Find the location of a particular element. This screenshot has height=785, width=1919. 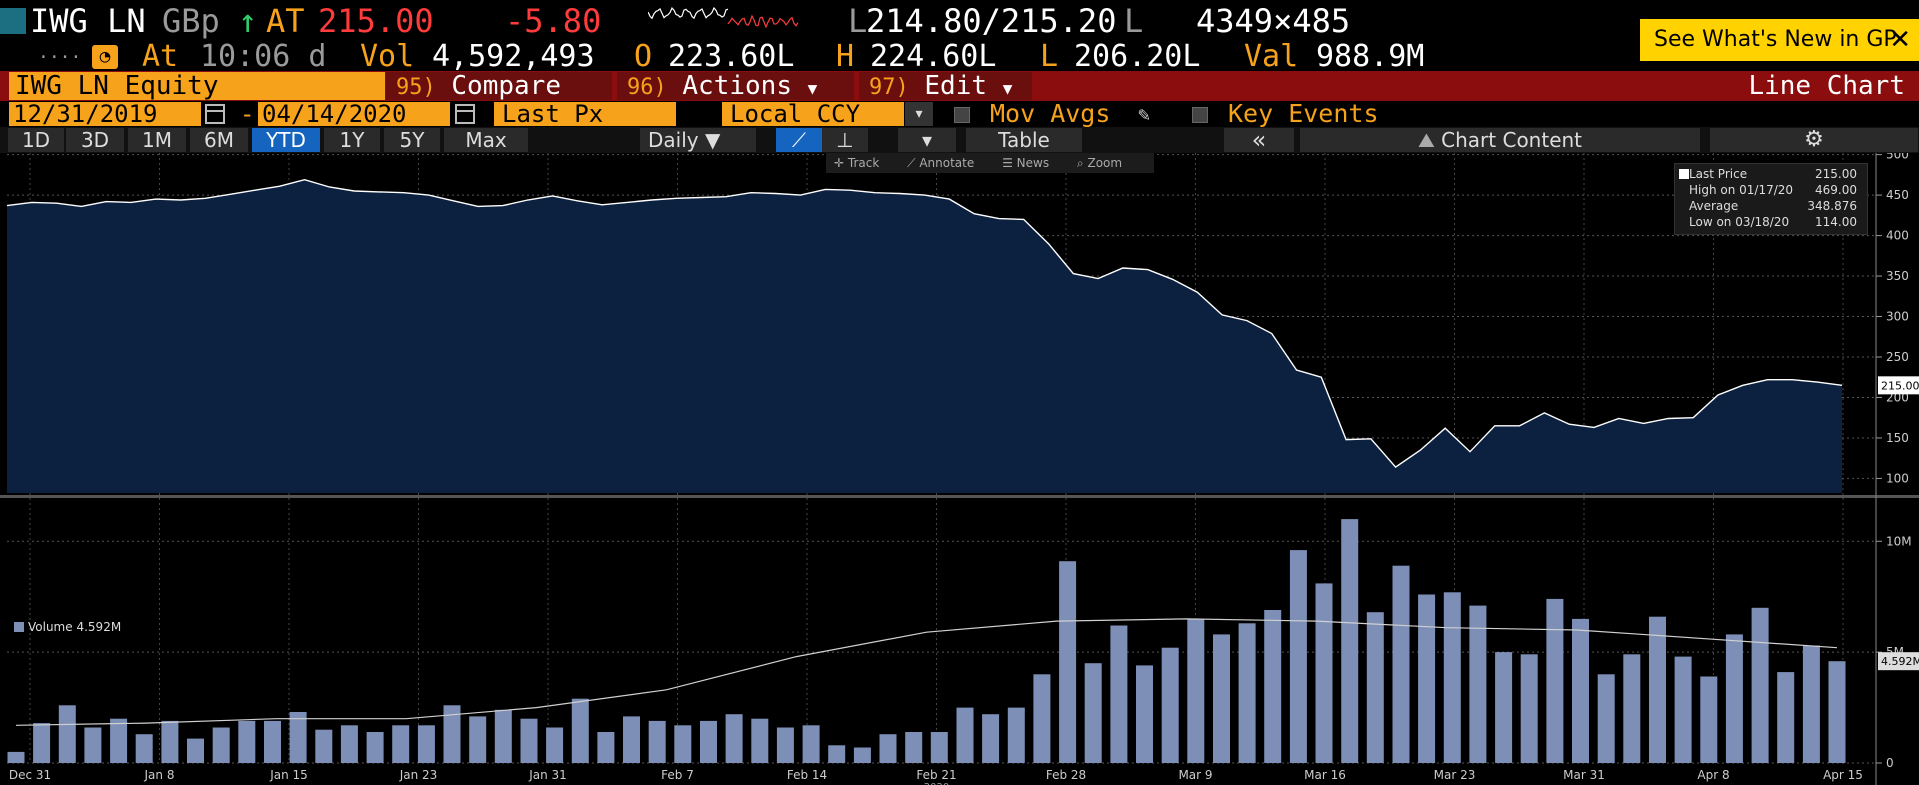

price-tick-label: 450 is located at coordinates (1897, 195).